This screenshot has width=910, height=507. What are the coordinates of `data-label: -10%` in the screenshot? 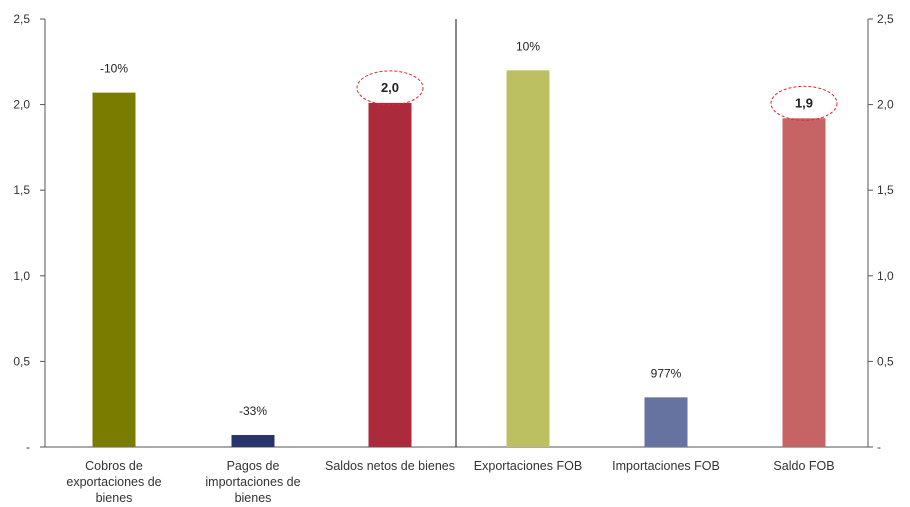 It's located at (114, 69).